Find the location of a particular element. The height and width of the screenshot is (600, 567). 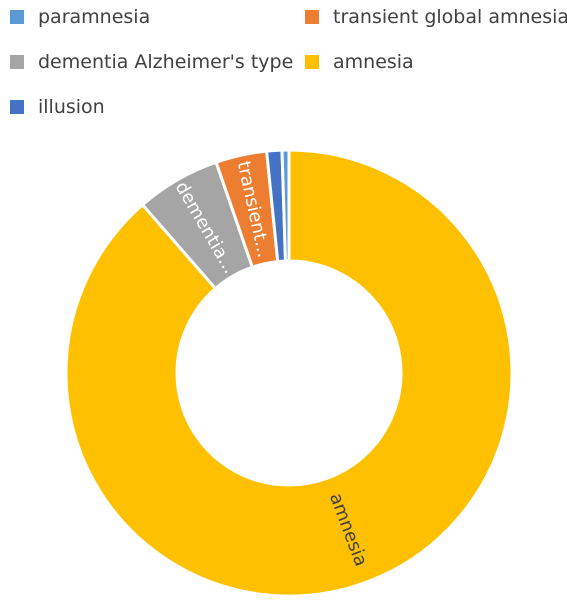

legend-label-illusion: illusion is located at coordinates (71, 107).